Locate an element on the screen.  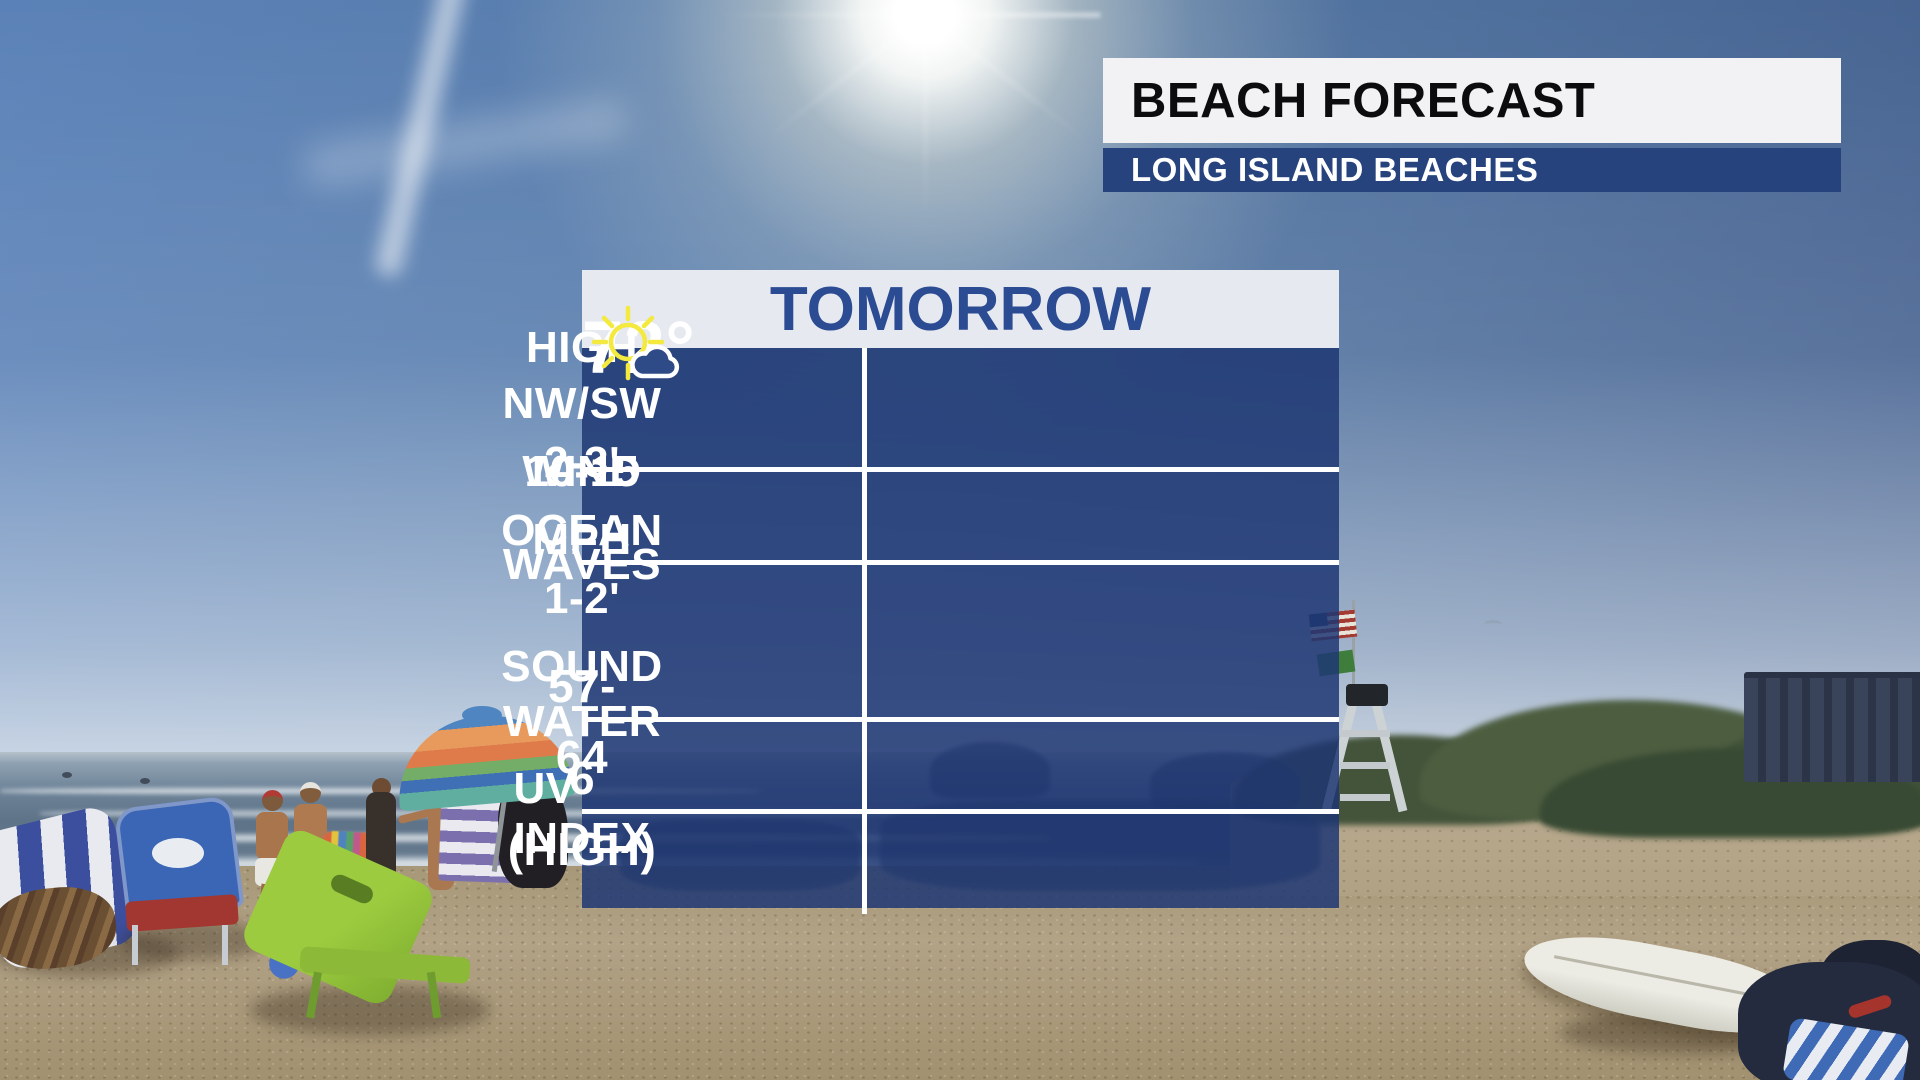
banner-subtitle: LONG ISLAND BEACHES is located at coordinates (1335, 169).